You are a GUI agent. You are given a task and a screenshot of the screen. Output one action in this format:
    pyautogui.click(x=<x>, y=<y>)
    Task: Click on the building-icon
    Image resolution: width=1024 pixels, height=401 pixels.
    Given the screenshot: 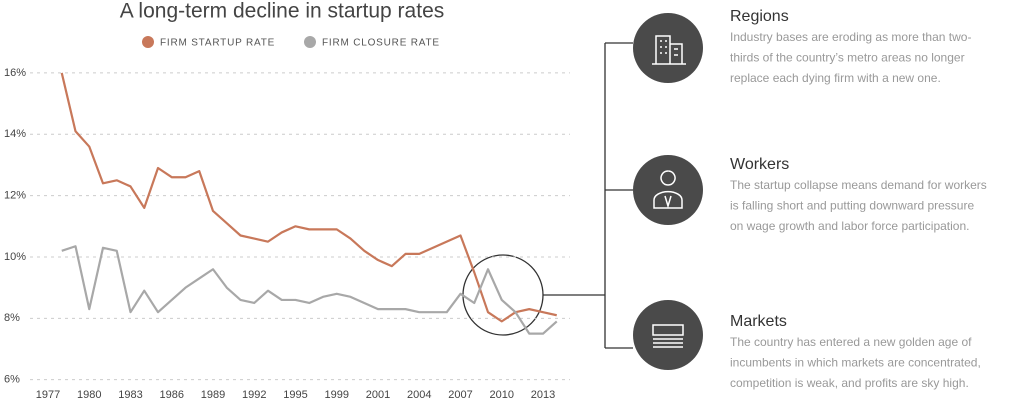 What is the action you would take?
    pyautogui.click(x=669, y=50)
    